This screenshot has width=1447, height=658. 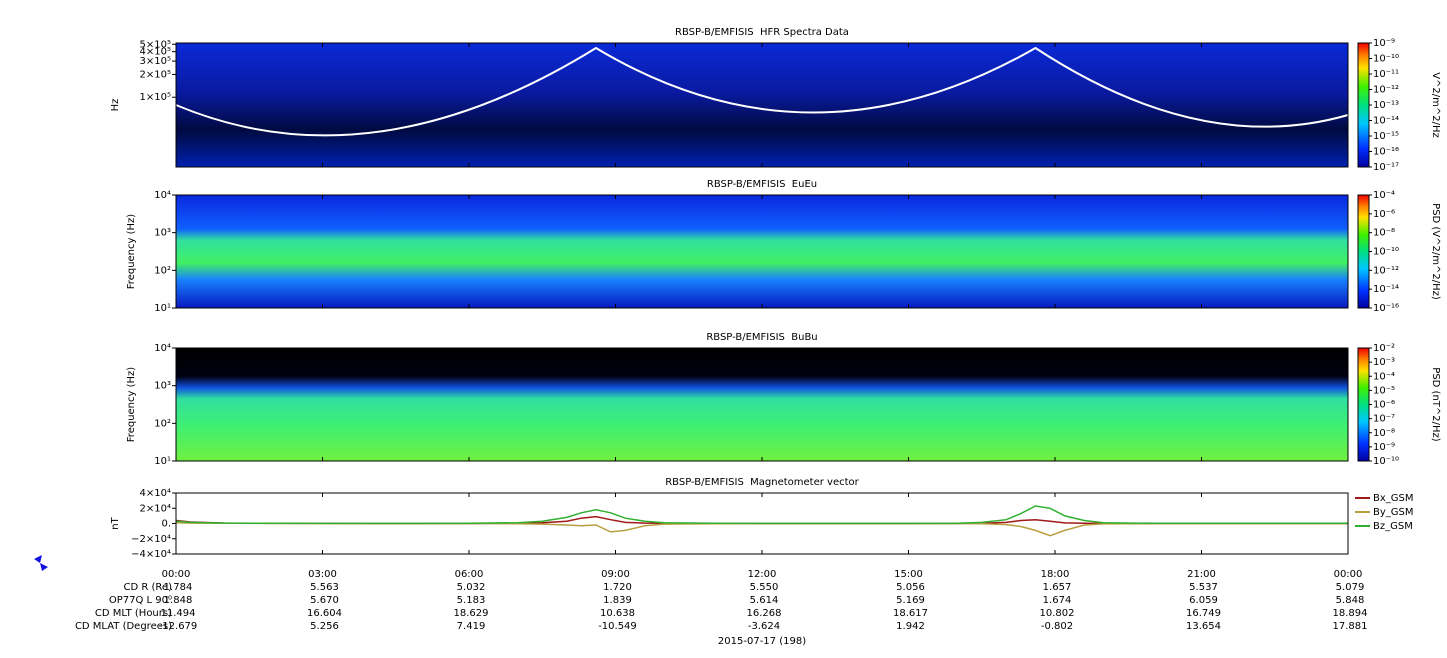 I want to click on ephemeris-value: -3.624, so click(x=764, y=626).